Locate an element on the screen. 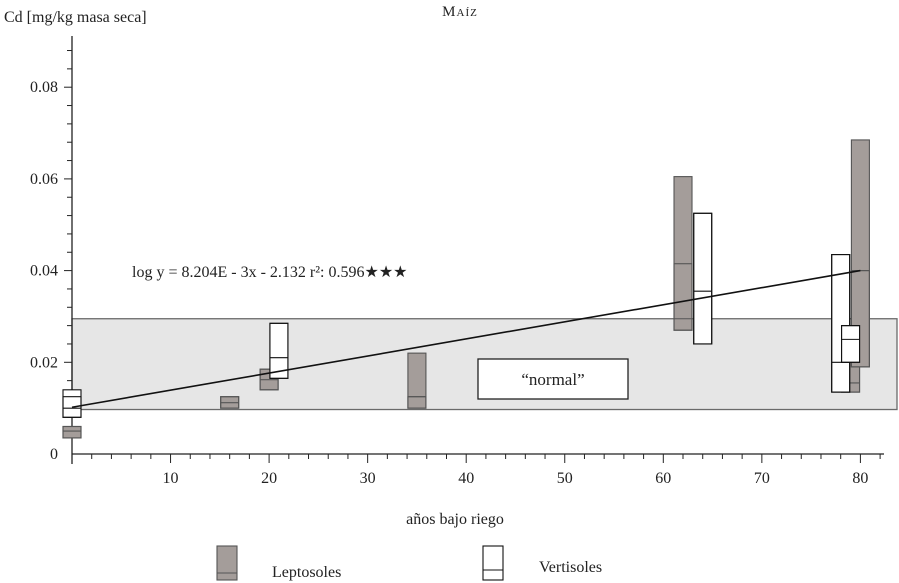 The width and height of the screenshot is (899, 583). legend-leptosoles-label: Leptosoles is located at coordinates (306, 572).